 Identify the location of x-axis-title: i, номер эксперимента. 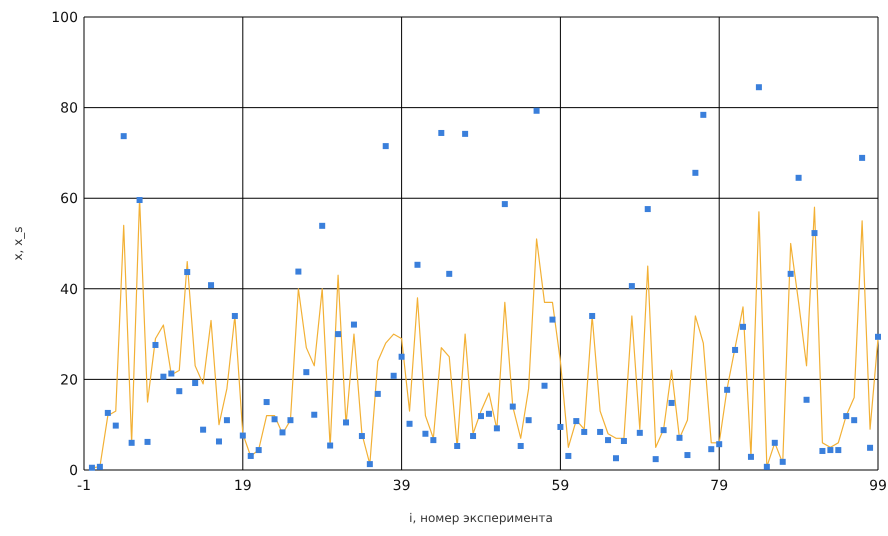
(481, 518).